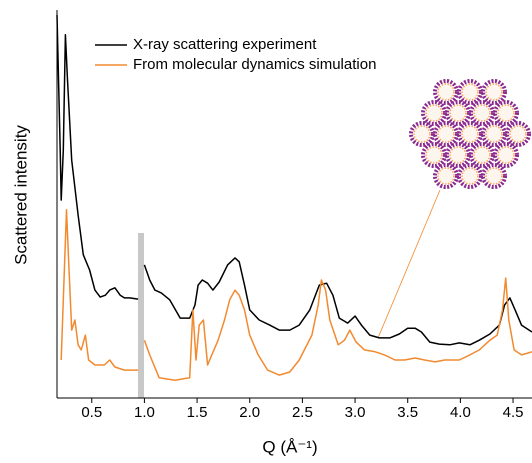 This screenshot has height=463, width=532. I want to click on micelle-inset, so click(470, 134).